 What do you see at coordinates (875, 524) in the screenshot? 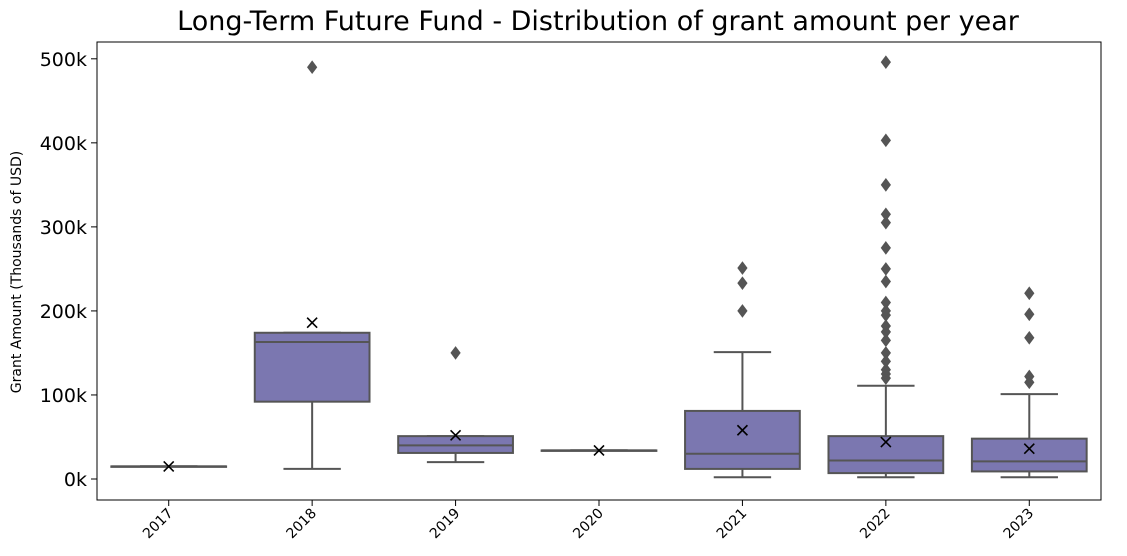
I see `x-tick-label: 2022` at bounding box center [875, 524].